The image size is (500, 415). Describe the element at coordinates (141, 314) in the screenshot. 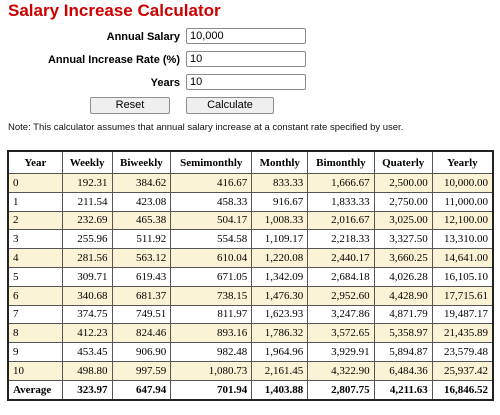

I see `amount-cell: 749.51` at that location.